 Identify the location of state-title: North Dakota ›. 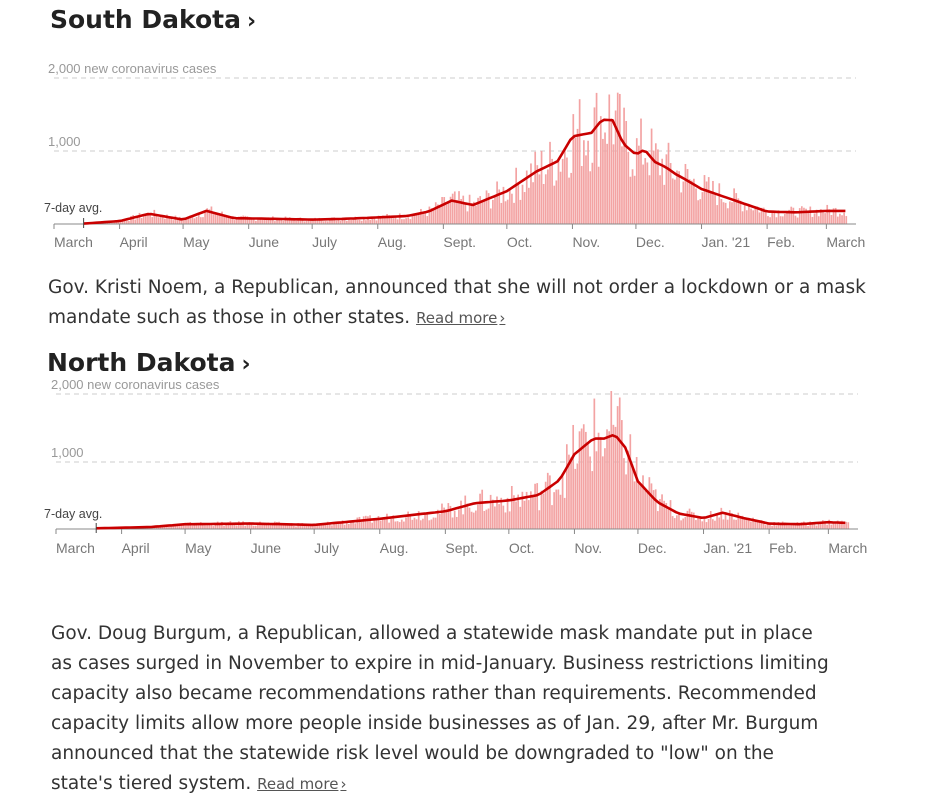
(149, 362).